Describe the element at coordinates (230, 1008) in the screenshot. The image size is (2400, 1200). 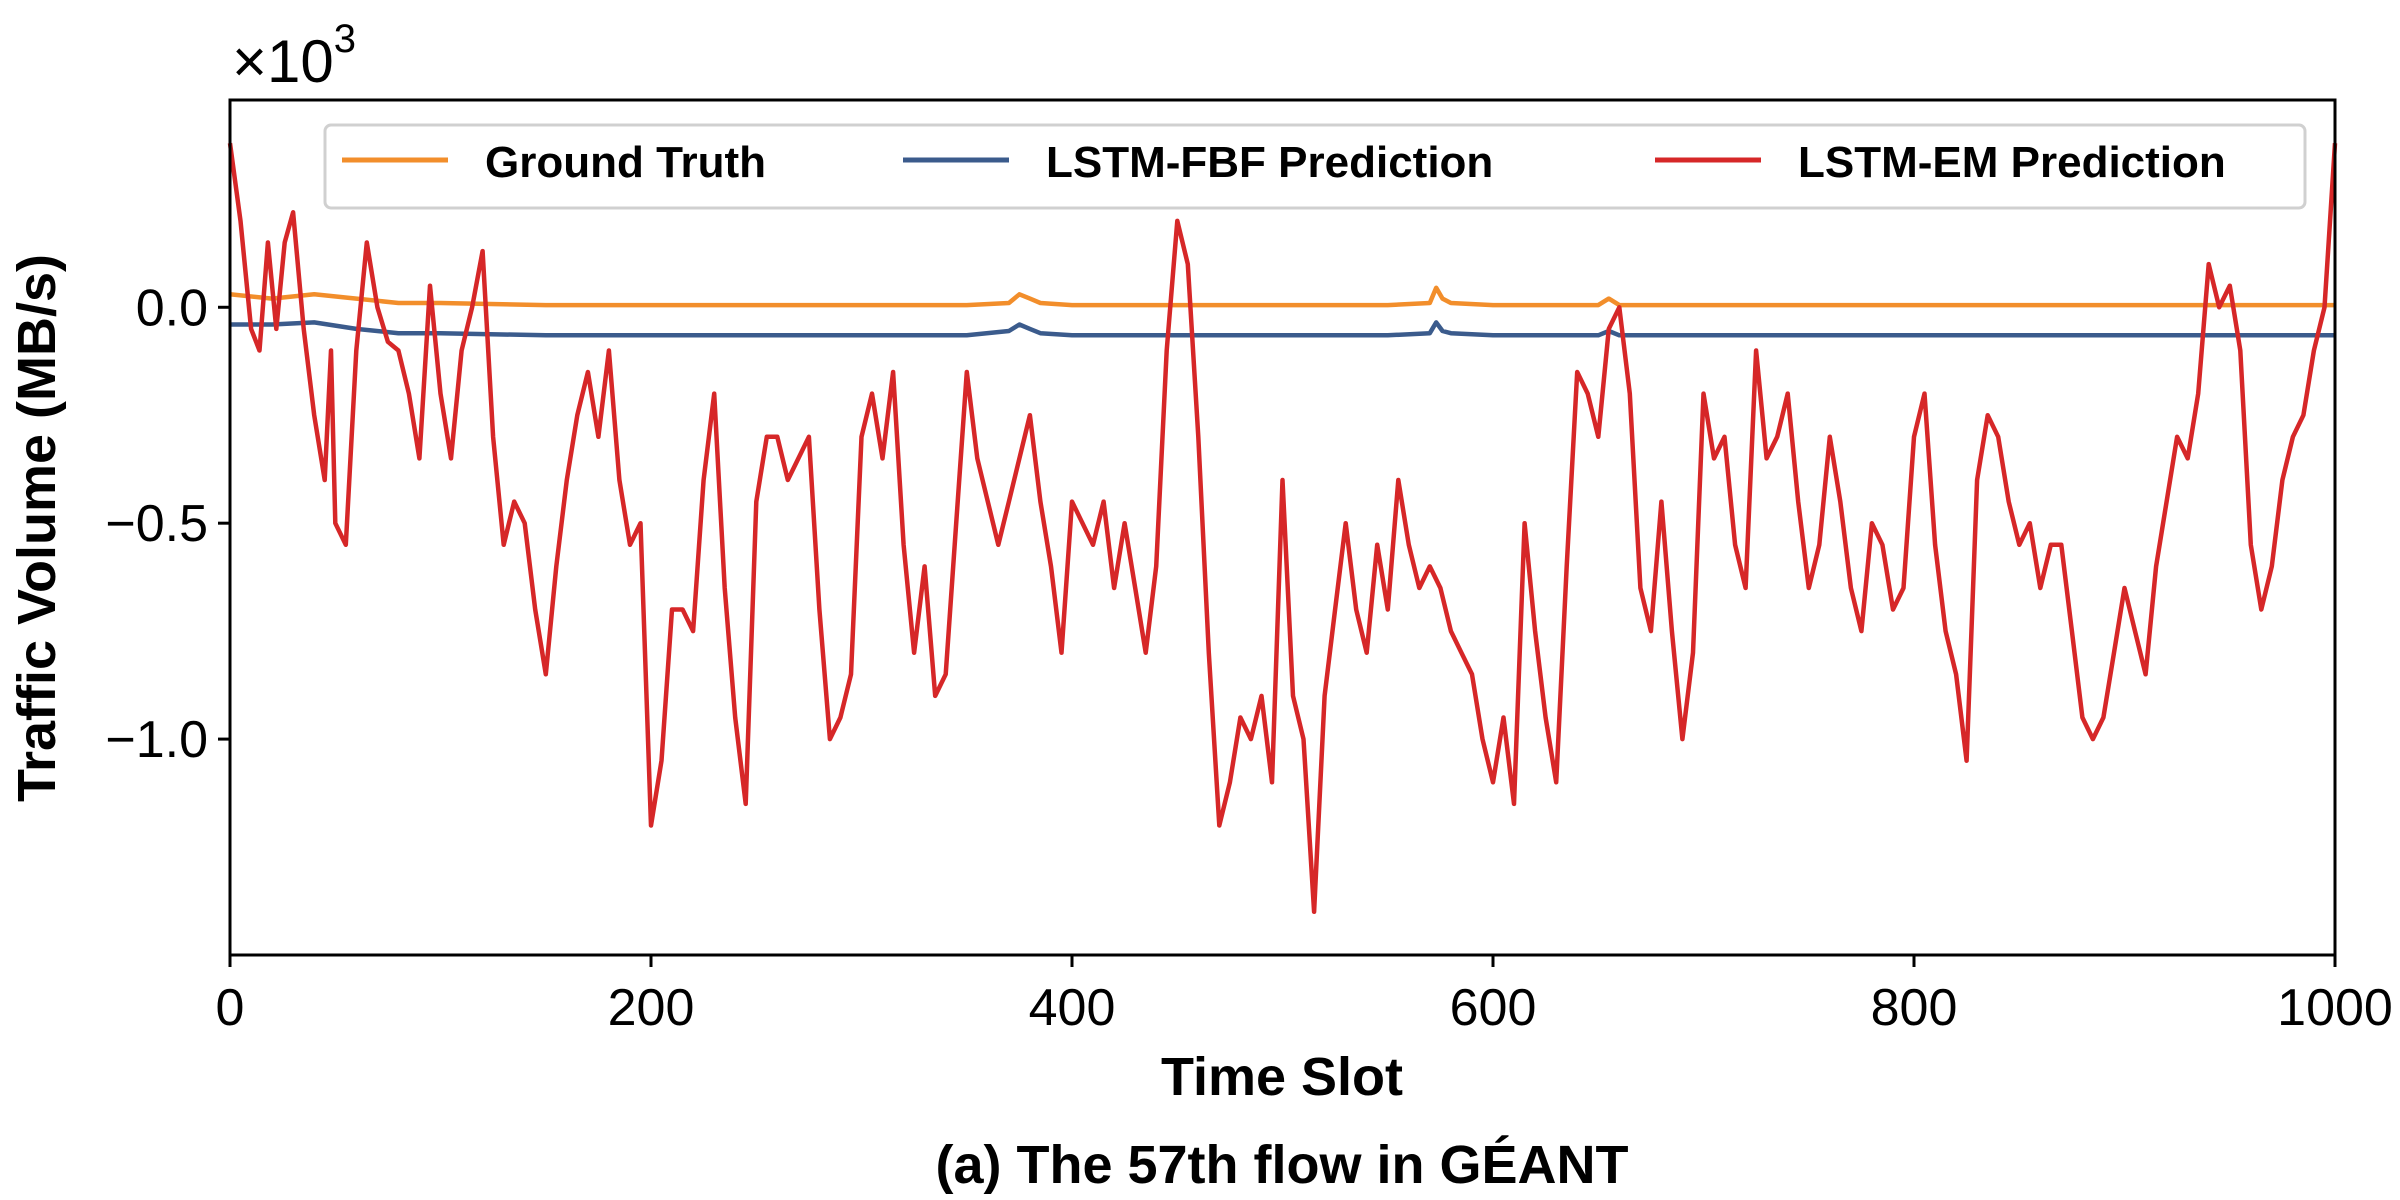
I see `x-tick-label: 0` at that location.